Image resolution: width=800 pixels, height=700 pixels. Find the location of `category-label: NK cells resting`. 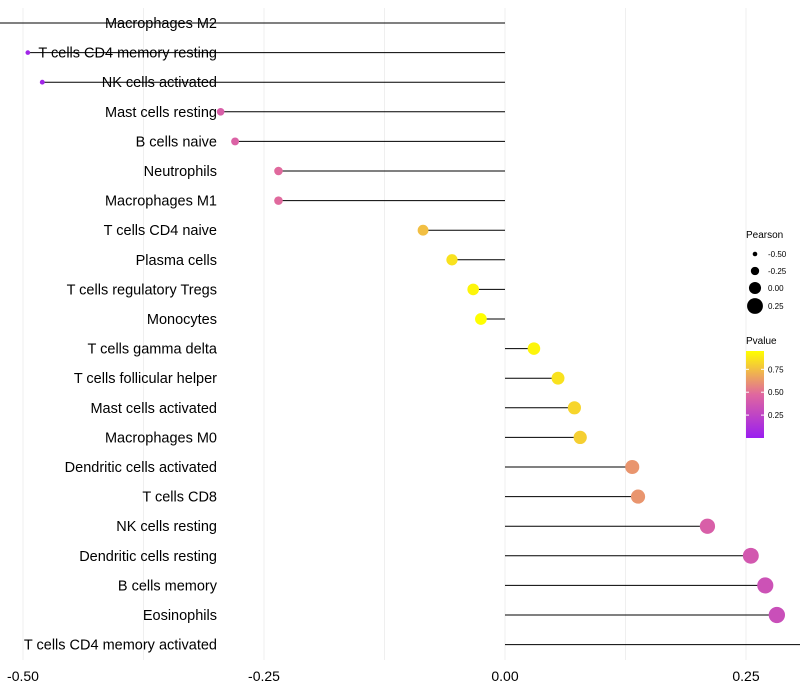

category-label: NK cells resting is located at coordinates (166, 527).